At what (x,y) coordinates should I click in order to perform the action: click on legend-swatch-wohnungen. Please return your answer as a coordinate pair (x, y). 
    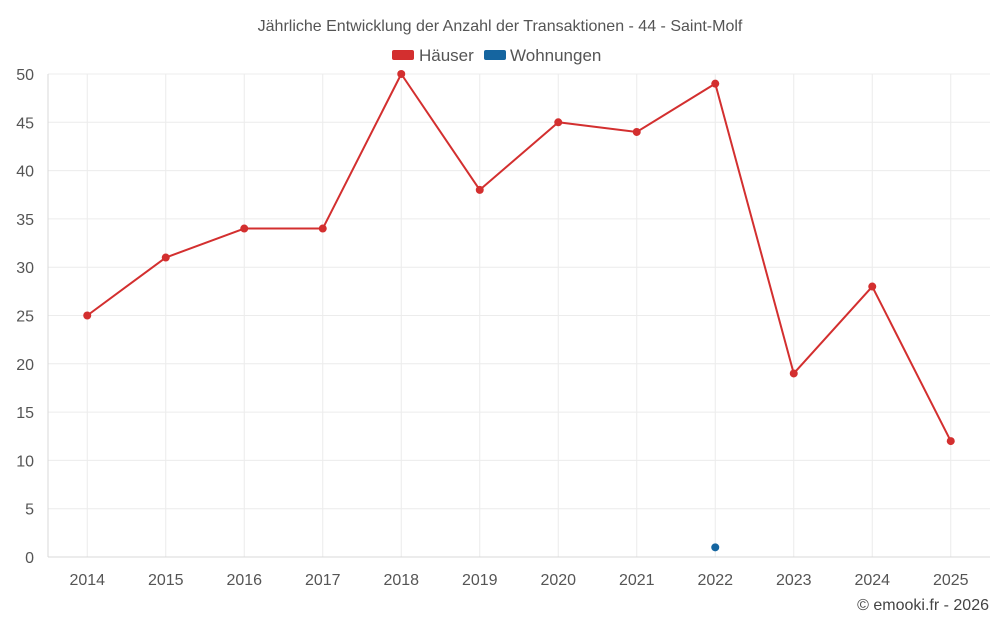
    Looking at the image, I should click on (495, 55).